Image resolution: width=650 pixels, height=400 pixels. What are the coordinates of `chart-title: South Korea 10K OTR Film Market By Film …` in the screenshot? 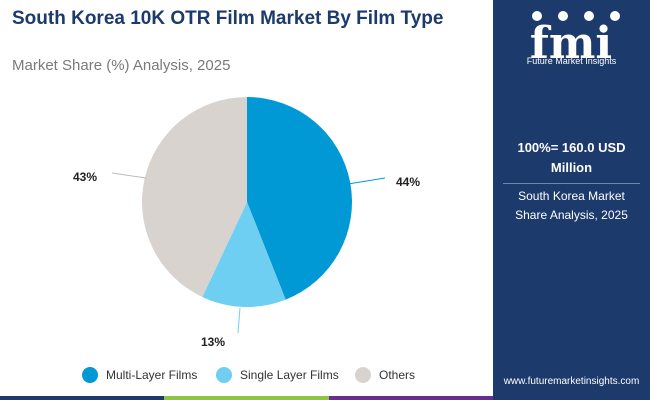 It's located at (228, 18).